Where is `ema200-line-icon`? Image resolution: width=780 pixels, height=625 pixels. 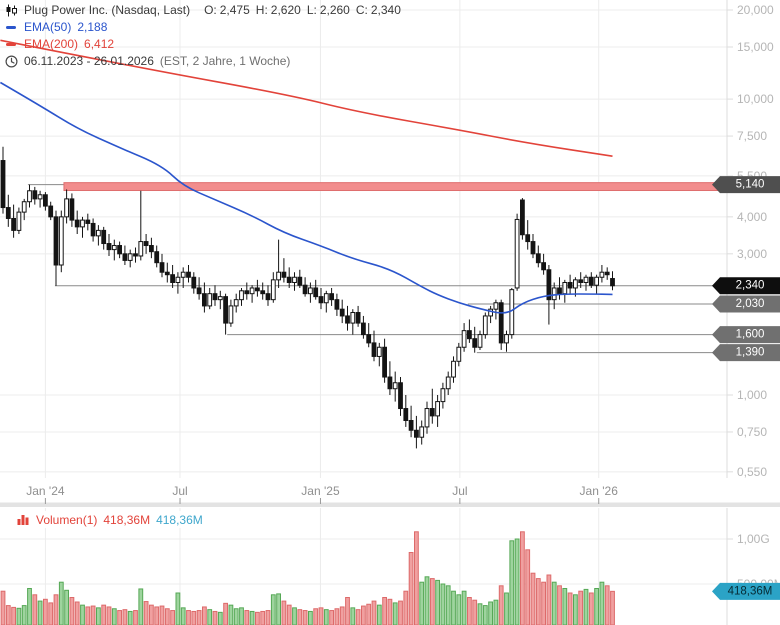 ema200-line-icon is located at coordinates (11, 44).